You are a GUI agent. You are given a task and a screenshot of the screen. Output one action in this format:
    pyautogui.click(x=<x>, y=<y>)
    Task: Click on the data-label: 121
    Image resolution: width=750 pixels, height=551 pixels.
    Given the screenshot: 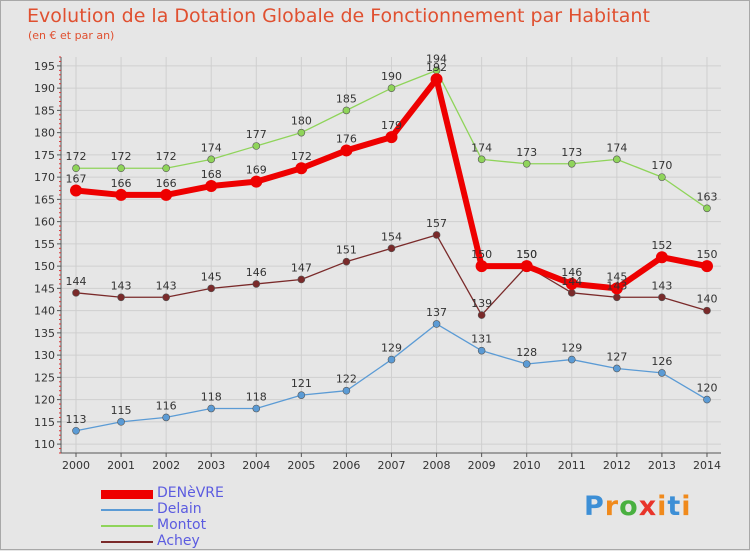 What is the action you would take?
    pyautogui.click(x=301, y=383)
    